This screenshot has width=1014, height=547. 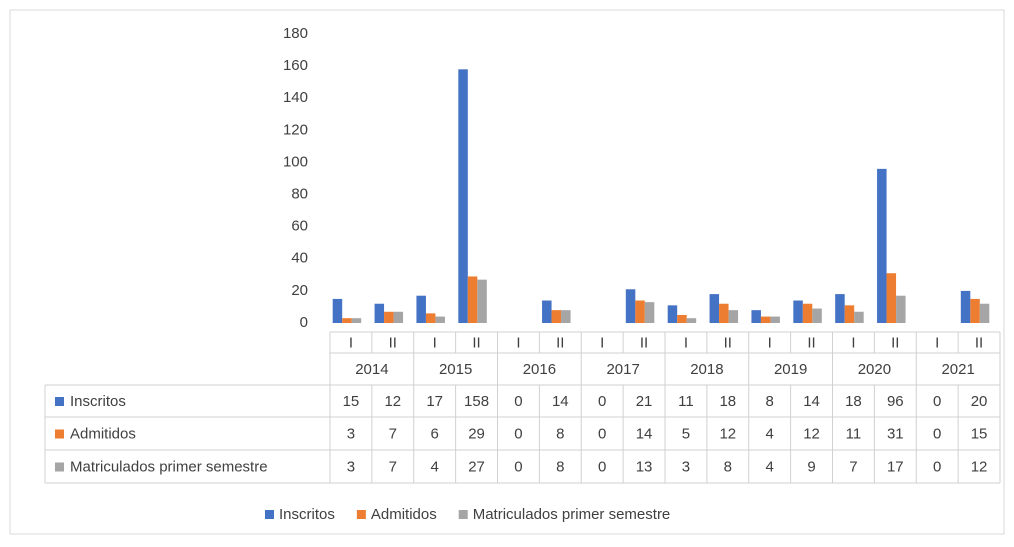 What do you see at coordinates (295, 65) in the screenshot?
I see `y-tick-label: 160` at bounding box center [295, 65].